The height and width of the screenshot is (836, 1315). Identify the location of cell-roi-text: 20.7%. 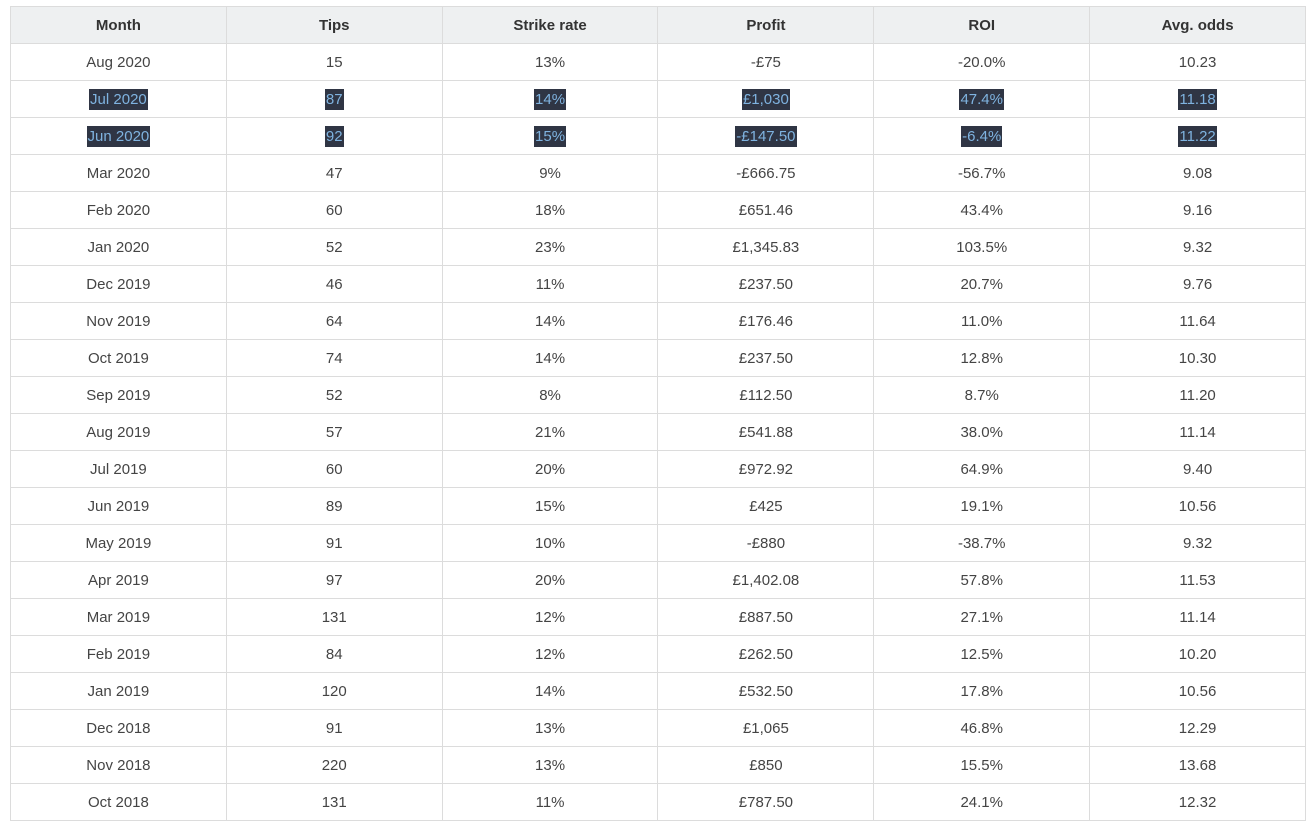
(981, 284).